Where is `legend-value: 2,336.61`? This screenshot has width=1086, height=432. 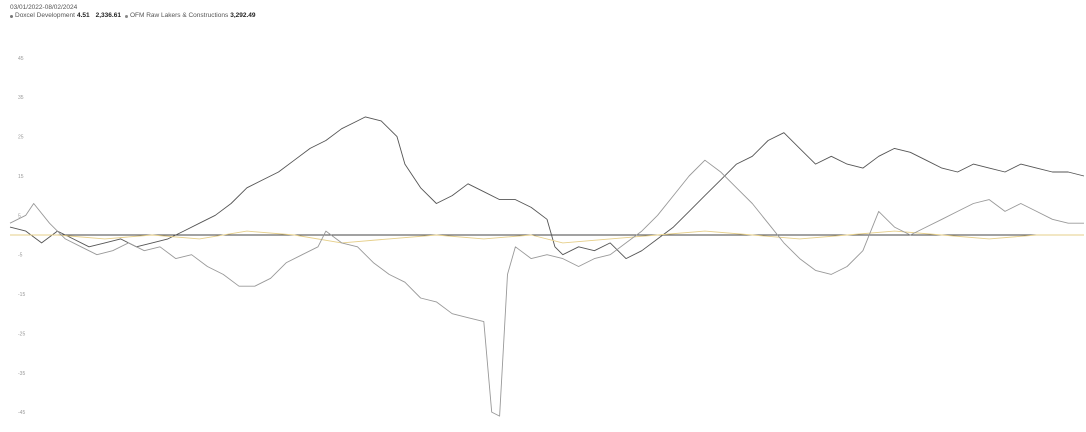
legend-value: 2,336.61 is located at coordinates (108, 15).